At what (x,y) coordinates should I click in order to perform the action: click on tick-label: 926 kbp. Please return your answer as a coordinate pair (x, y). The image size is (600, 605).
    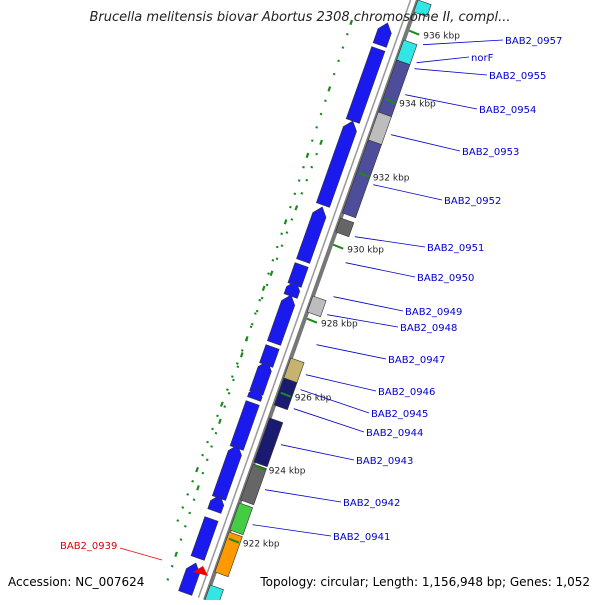
    Looking at the image, I should click on (313, 399).